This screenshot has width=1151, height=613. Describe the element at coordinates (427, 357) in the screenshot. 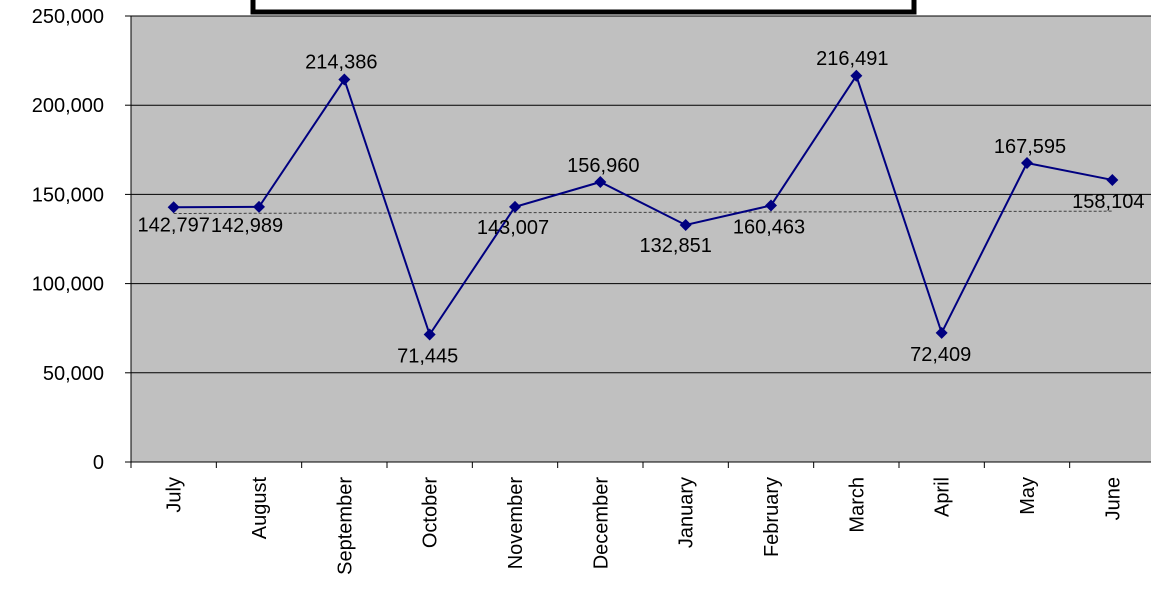

I see `data-label: 71,445` at that location.